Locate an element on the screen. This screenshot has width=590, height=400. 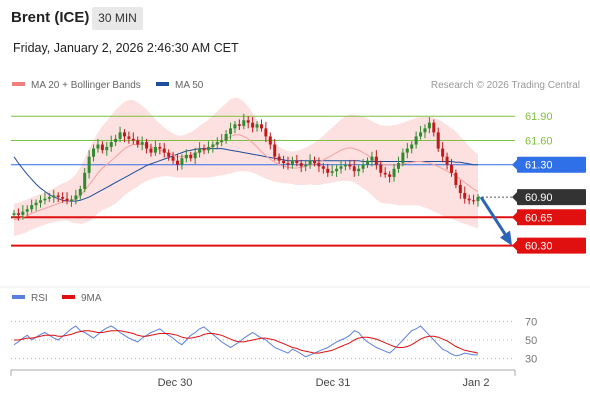
timestamp: Friday, January 2, 2026 2:46:30 AM CET is located at coordinates (126, 48).